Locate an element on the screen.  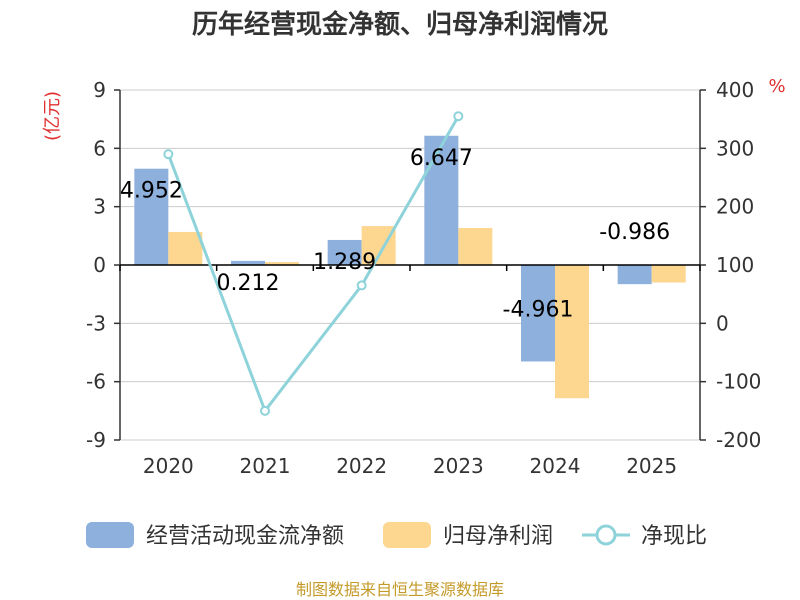
legend-label-netprofit: 归母净利润 is located at coordinates (498, 536).